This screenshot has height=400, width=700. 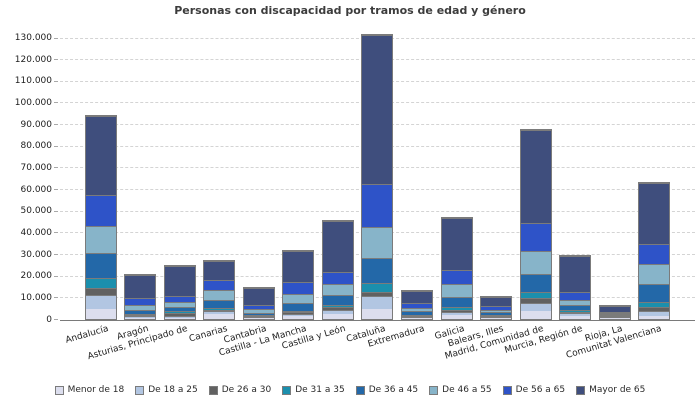 I want to click on legend-item: De 31 a 35, so click(x=313, y=390).